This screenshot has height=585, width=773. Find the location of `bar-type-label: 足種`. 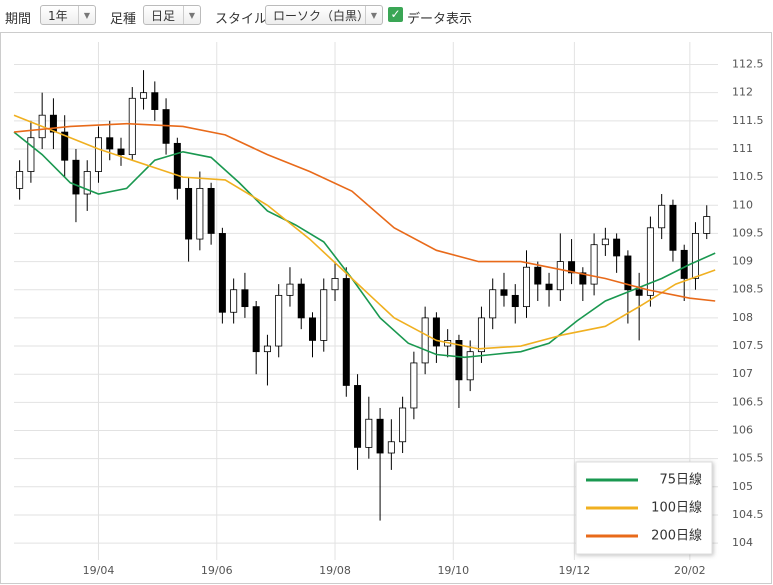

bar-type-label: 足種 is located at coordinates (123, 19).